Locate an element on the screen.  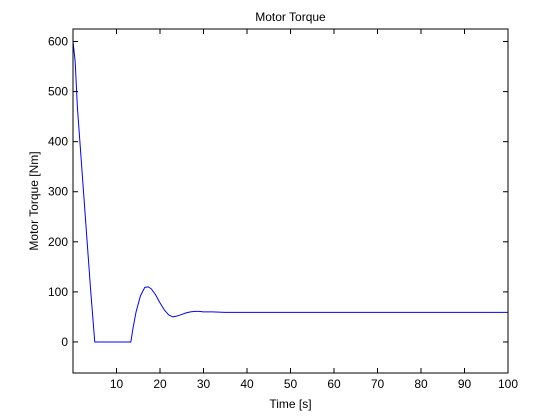
x-tick-label: 90 is located at coordinates (465, 384).